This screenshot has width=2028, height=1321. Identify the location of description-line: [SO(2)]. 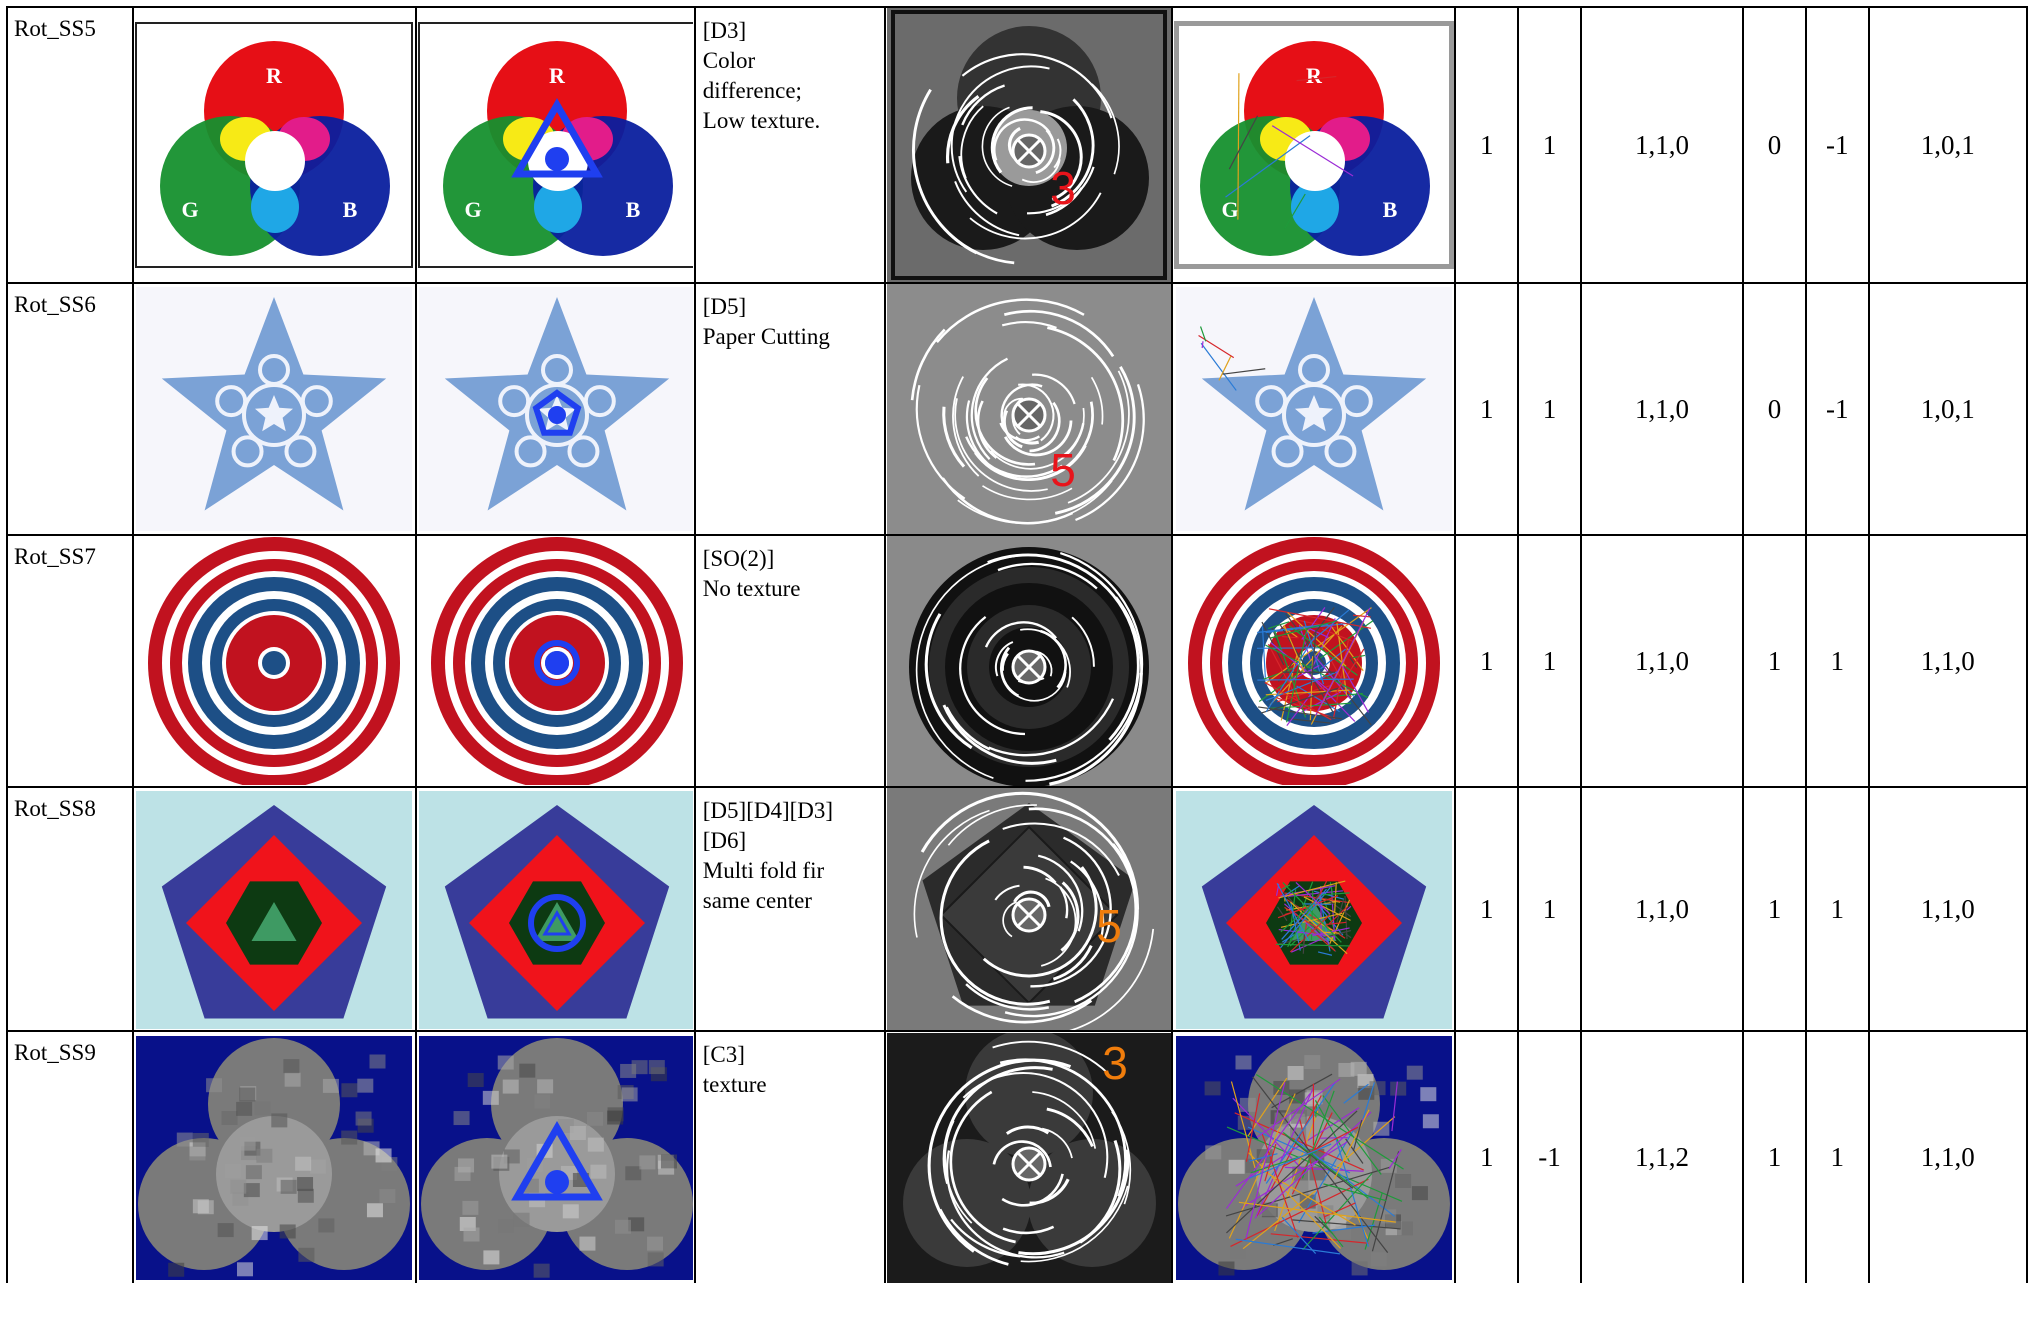
(738, 558).